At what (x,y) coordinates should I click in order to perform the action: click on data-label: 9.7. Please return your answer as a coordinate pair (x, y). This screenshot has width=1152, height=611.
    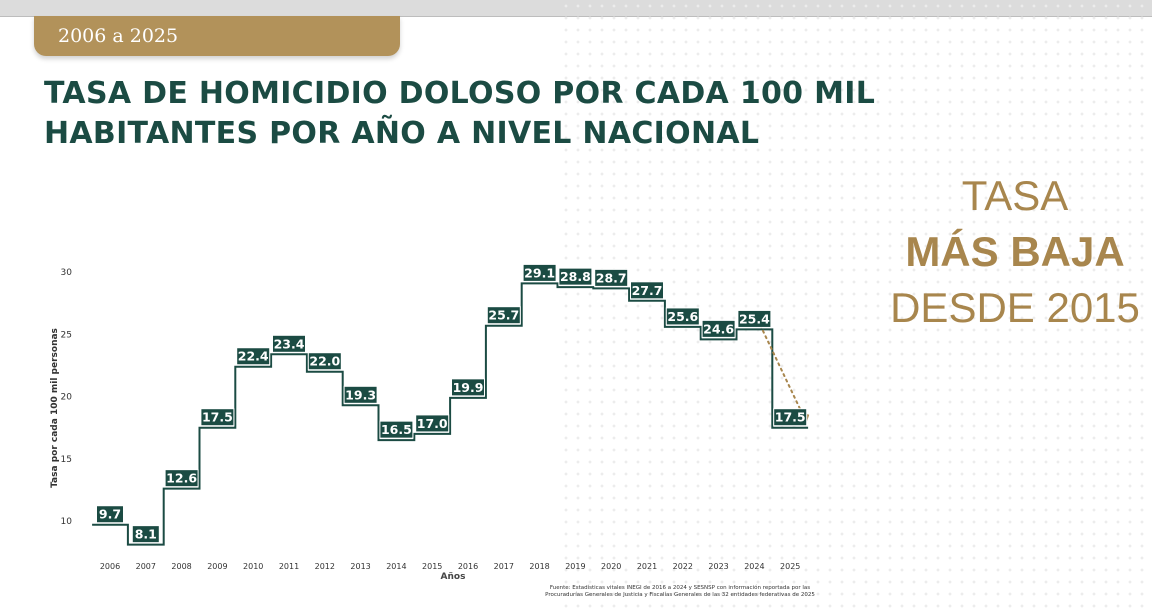
    Looking at the image, I should click on (110, 514).